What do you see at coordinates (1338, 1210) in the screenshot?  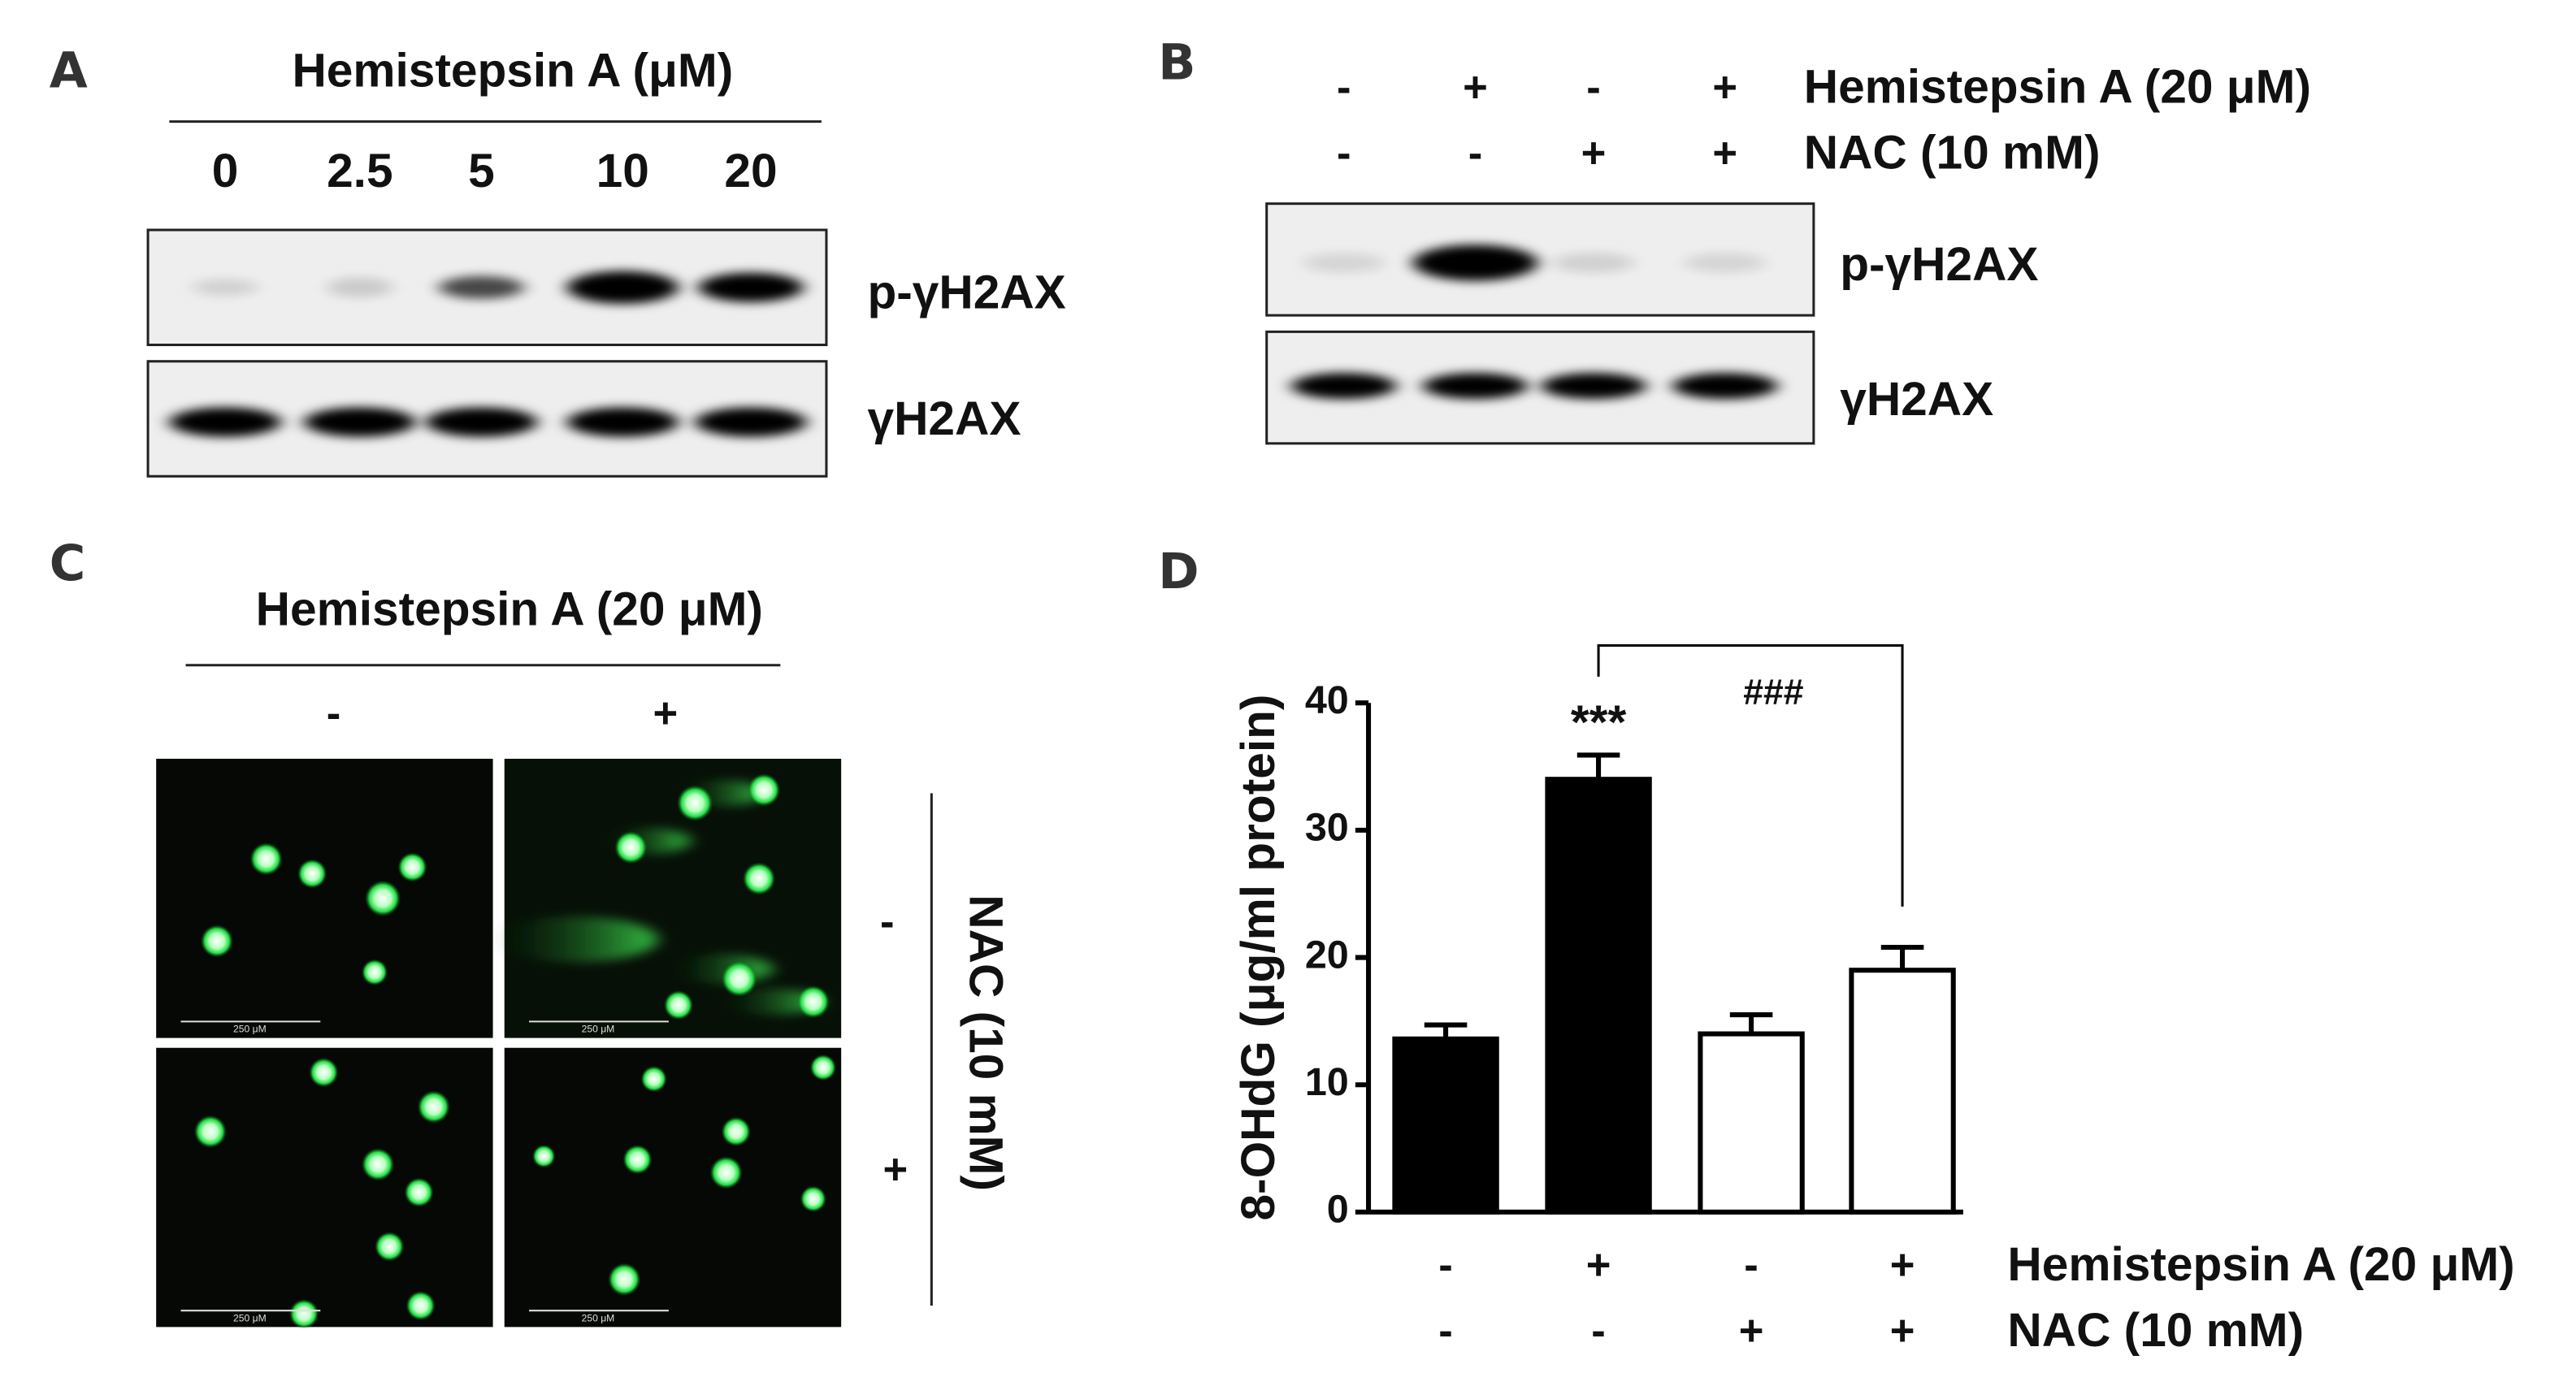 I see `y-tick-label: 0` at bounding box center [1338, 1210].